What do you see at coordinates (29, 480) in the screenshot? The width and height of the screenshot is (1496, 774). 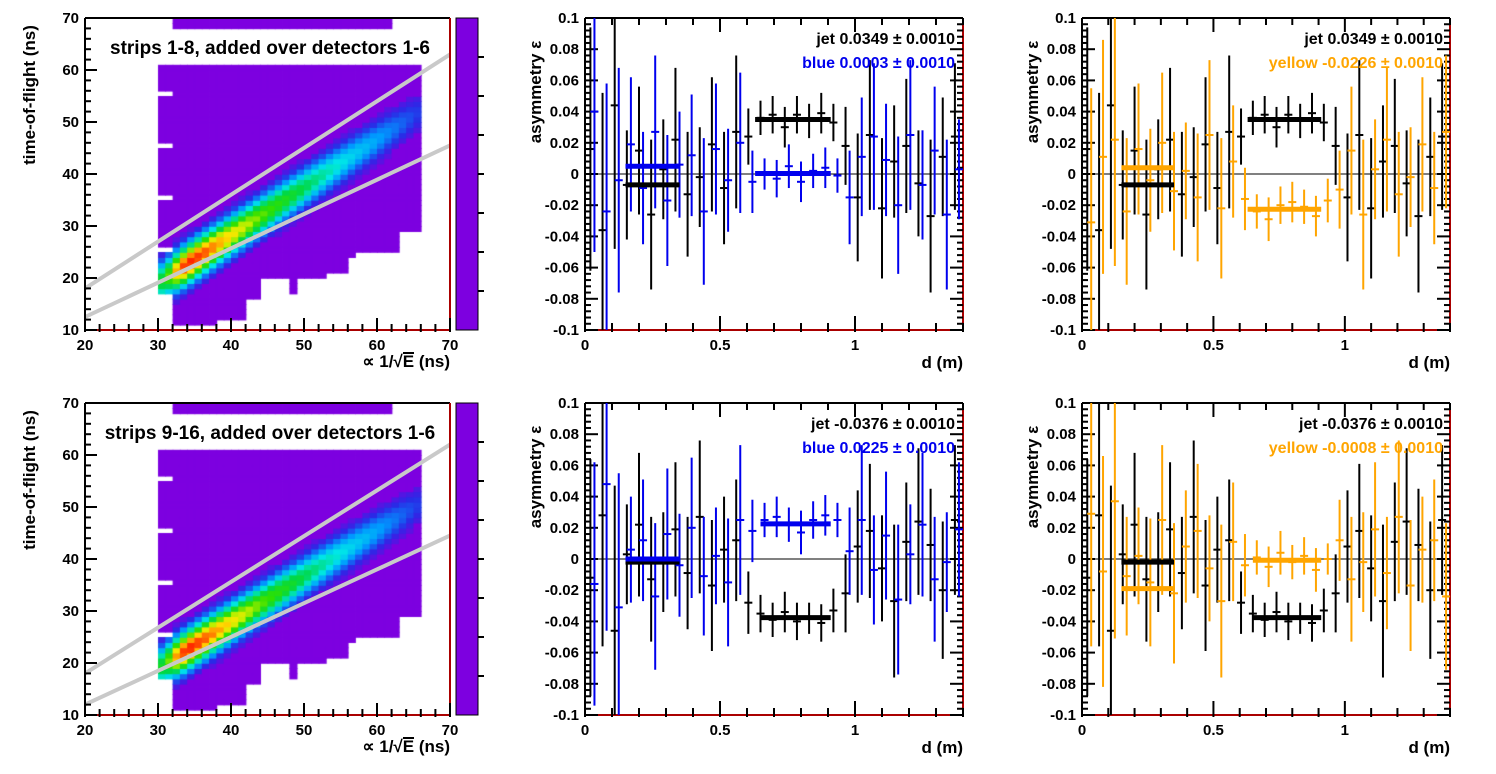 I see `tof-axis-label-bottom: time-of-flight (ns)` at bounding box center [29, 480].